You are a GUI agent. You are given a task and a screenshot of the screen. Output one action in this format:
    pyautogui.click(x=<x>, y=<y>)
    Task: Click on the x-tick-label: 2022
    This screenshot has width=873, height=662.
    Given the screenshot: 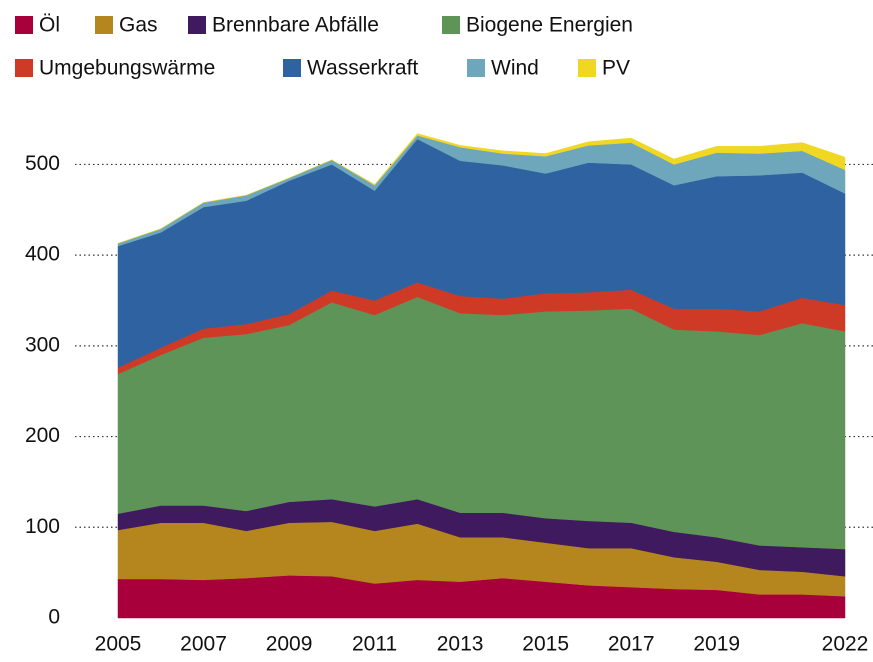 What is the action you would take?
    pyautogui.click(x=845, y=644)
    